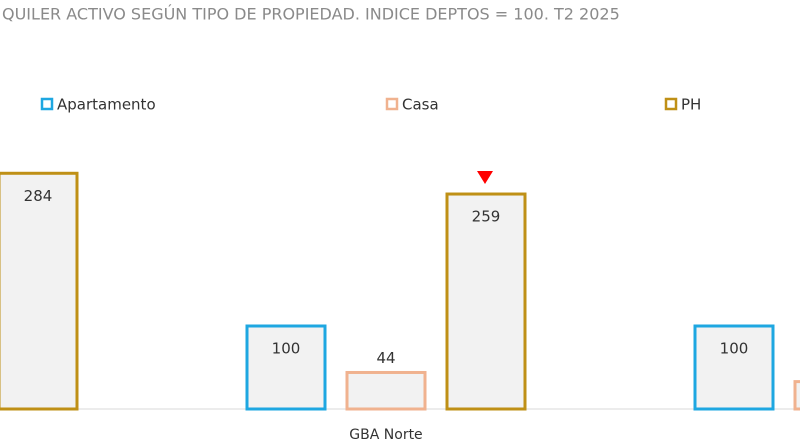 This screenshot has width=800, height=445. Describe the element at coordinates (486, 217) in the screenshot. I see `value-label: 259` at that location.